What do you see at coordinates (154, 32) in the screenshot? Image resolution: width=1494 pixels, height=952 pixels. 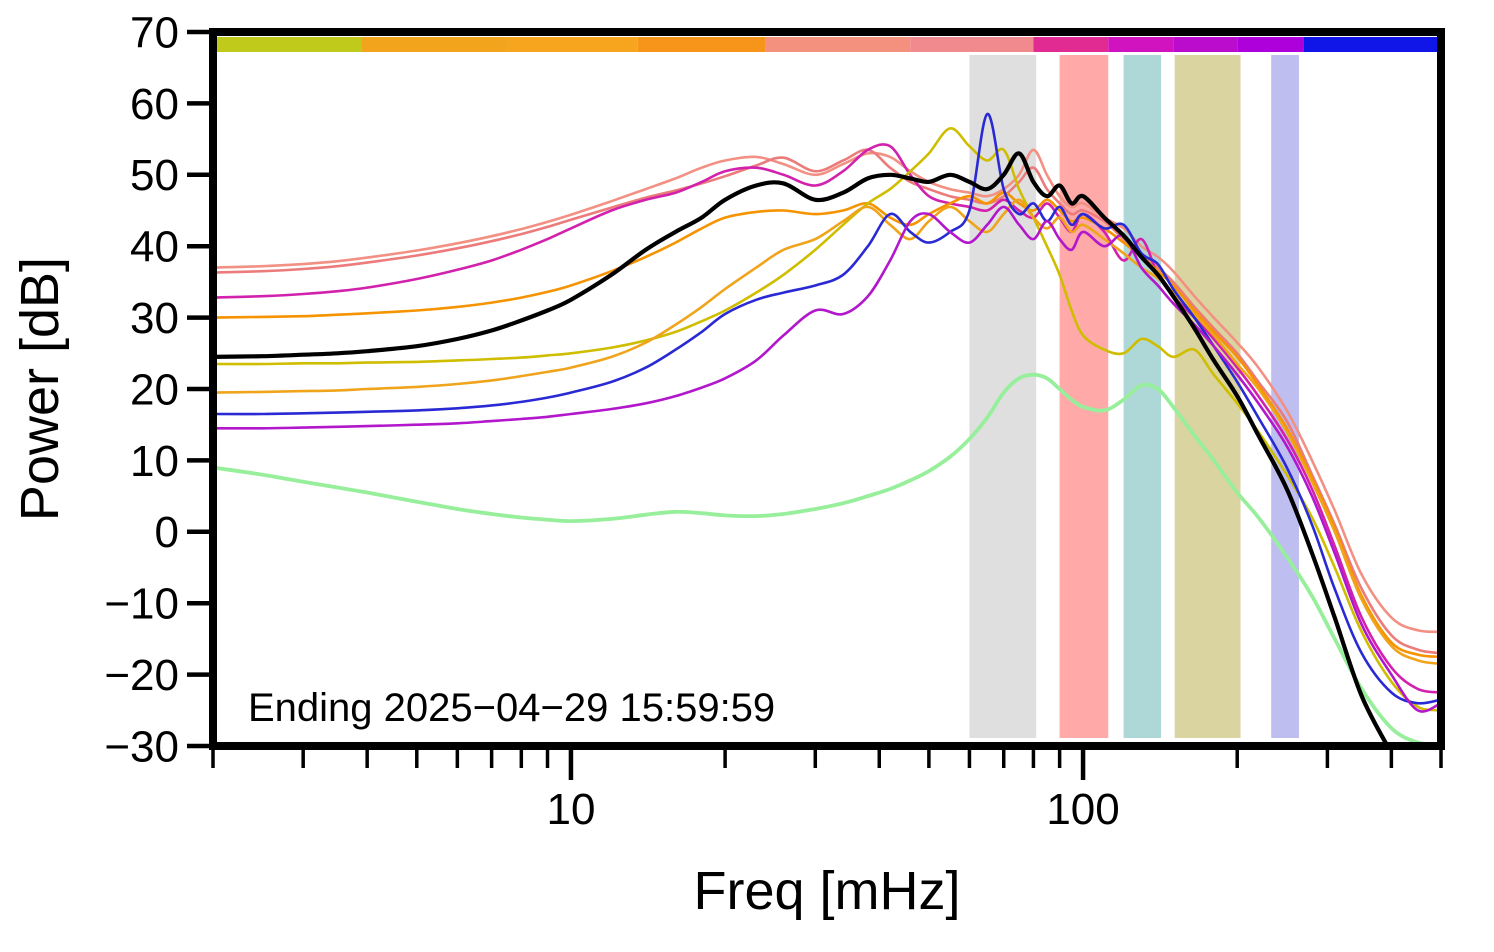 I see `y-tick-label: 70` at bounding box center [154, 32].